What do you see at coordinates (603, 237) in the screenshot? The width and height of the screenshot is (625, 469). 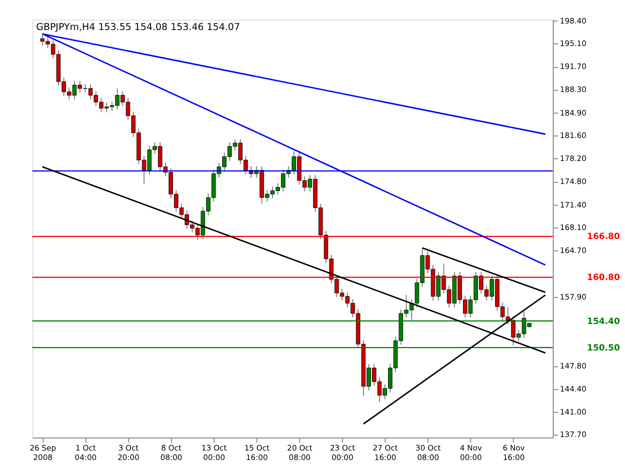 I see `ref-line-label: 166.80` at bounding box center [603, 237].